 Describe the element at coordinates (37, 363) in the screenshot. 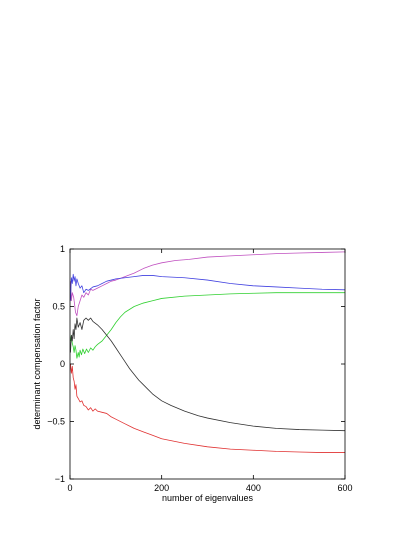

I see `y-axis-label: determinant compensation factor` at that location.